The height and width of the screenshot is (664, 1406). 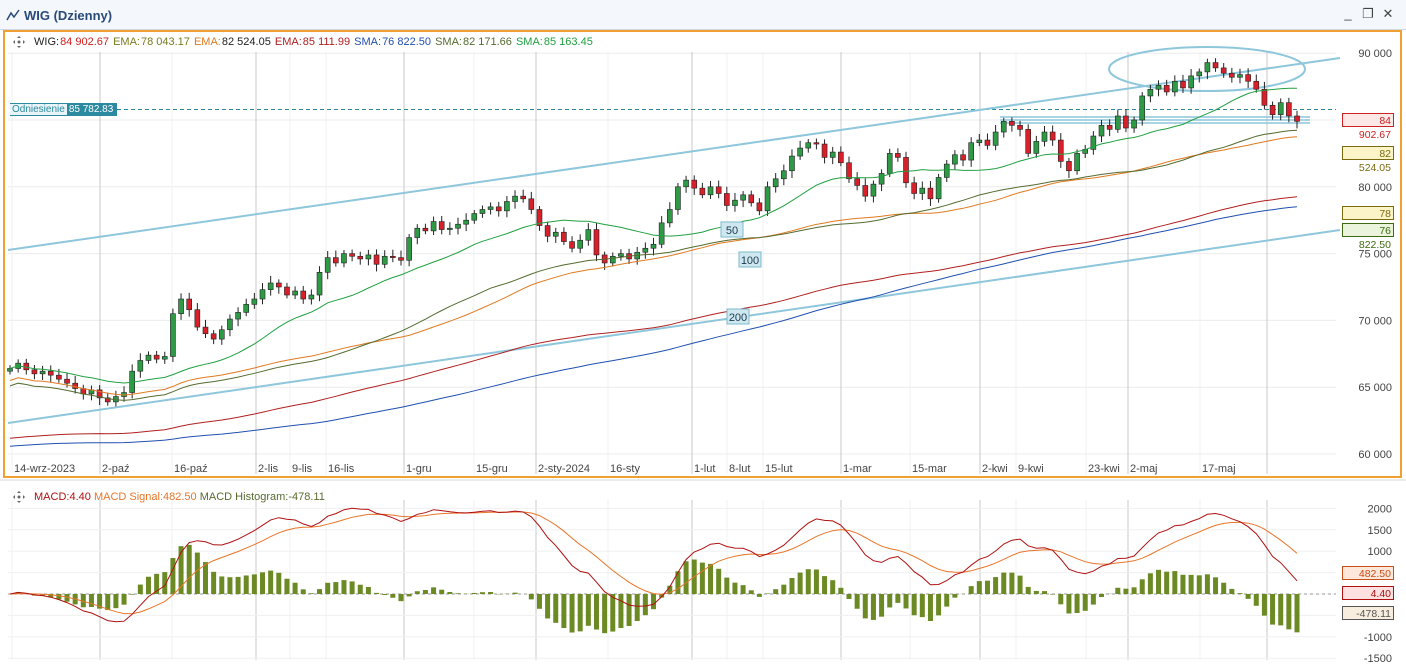 What do you see at coordinates (191, 469) in the screenshot?
I see `x-tick-label: 16-paź` at bounding box center [191, 469].